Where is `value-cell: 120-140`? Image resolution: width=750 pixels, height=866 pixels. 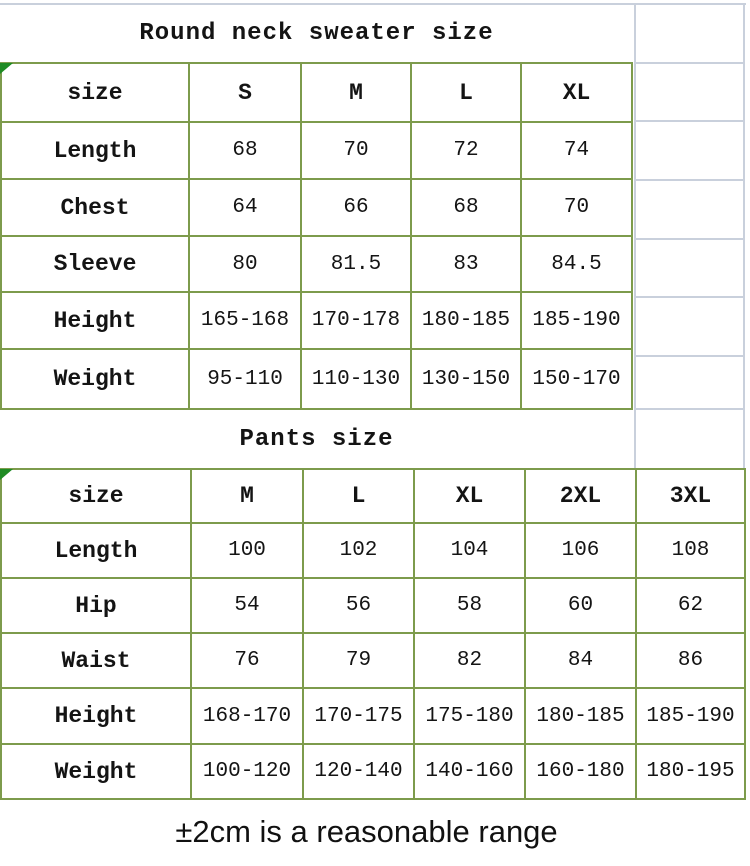 value-cell: 120-140 is located at coordinates (358, 771).